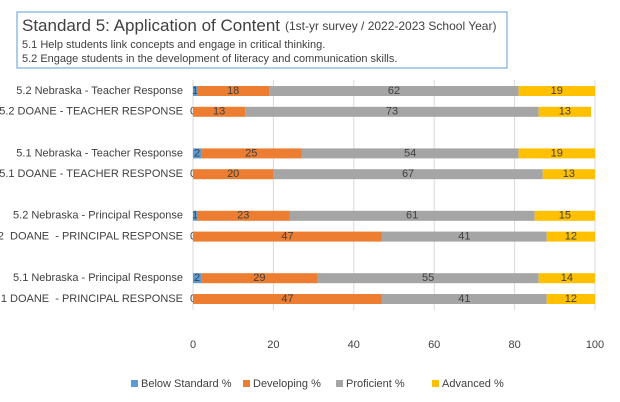 The height and width of the screenshot is (402, 620). I want to click on data-label: 20, so click(233, 174).